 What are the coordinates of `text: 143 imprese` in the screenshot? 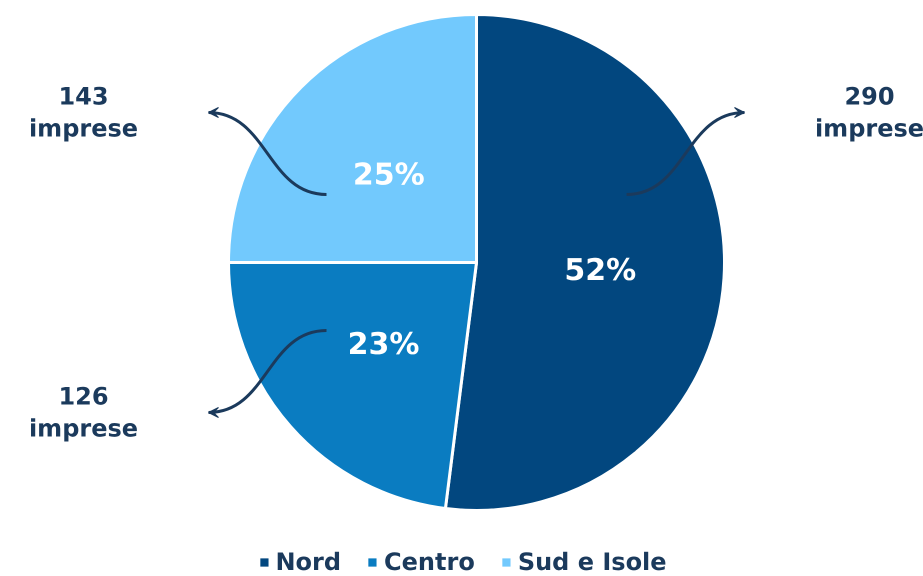 It's located at (83, 112).